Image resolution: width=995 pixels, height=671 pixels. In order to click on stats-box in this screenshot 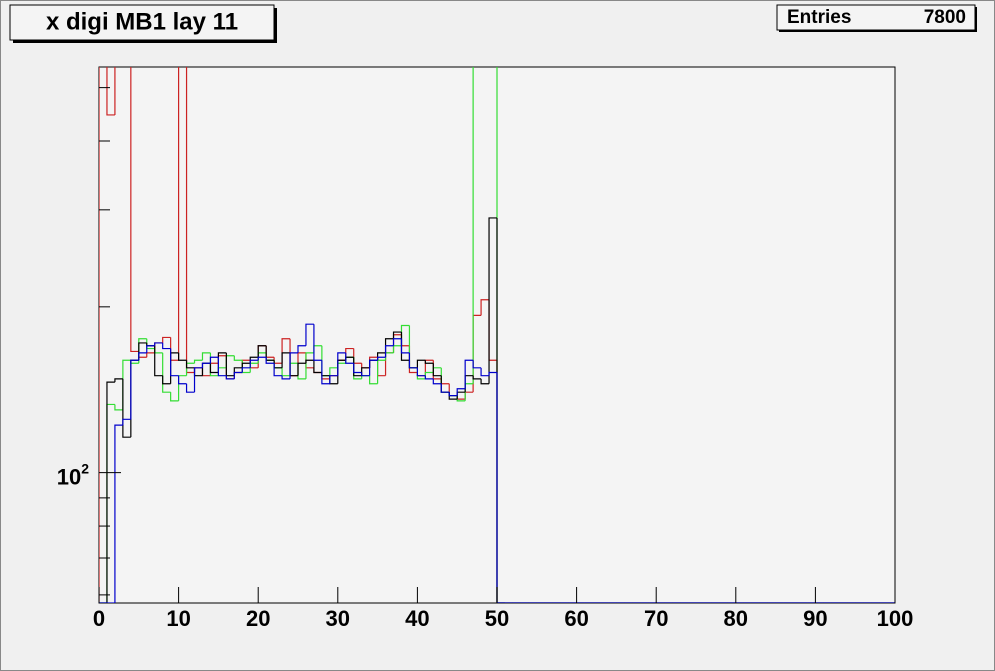, I will do `click(876, 17)`.